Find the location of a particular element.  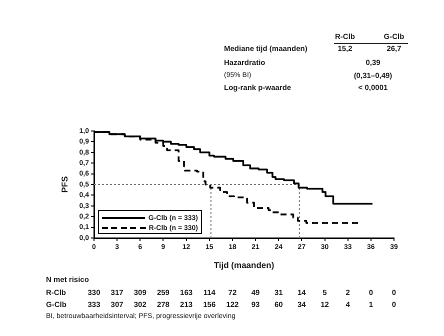

y-axis-title: PFS is located at coordinates (64, 184).